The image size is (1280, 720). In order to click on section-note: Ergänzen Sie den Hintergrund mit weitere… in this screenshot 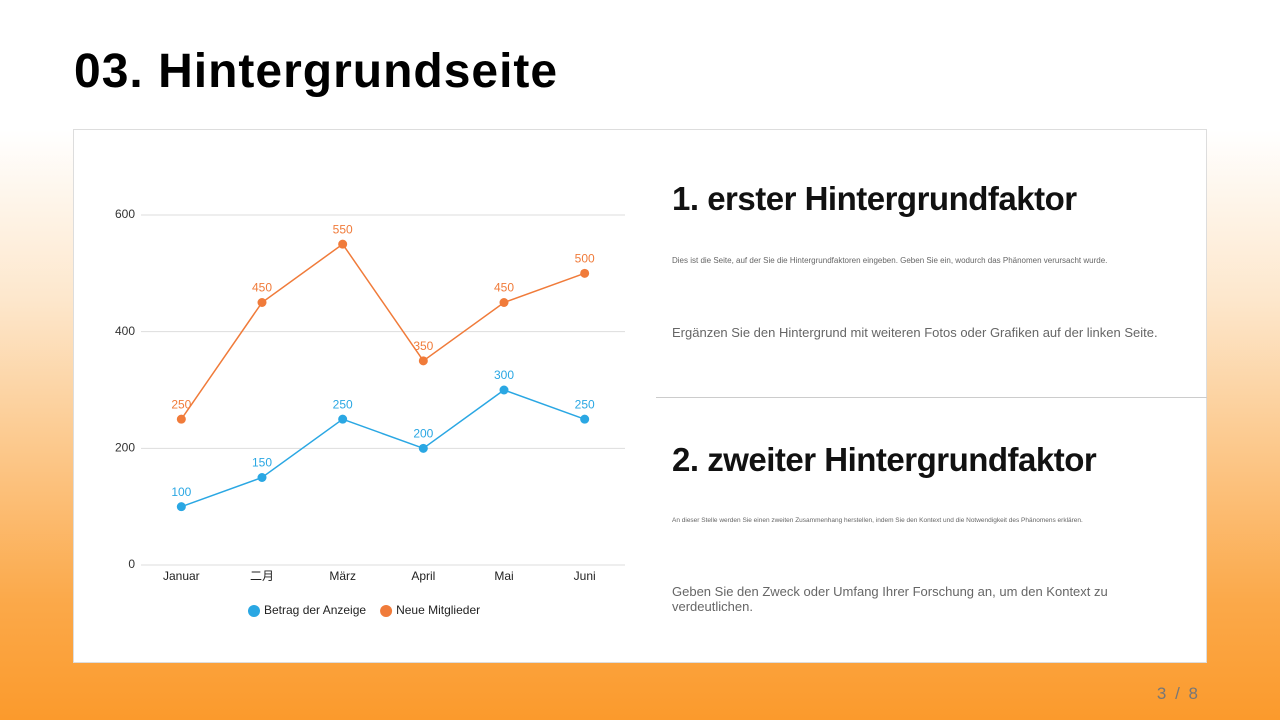, I will do `click(915, 332)`.